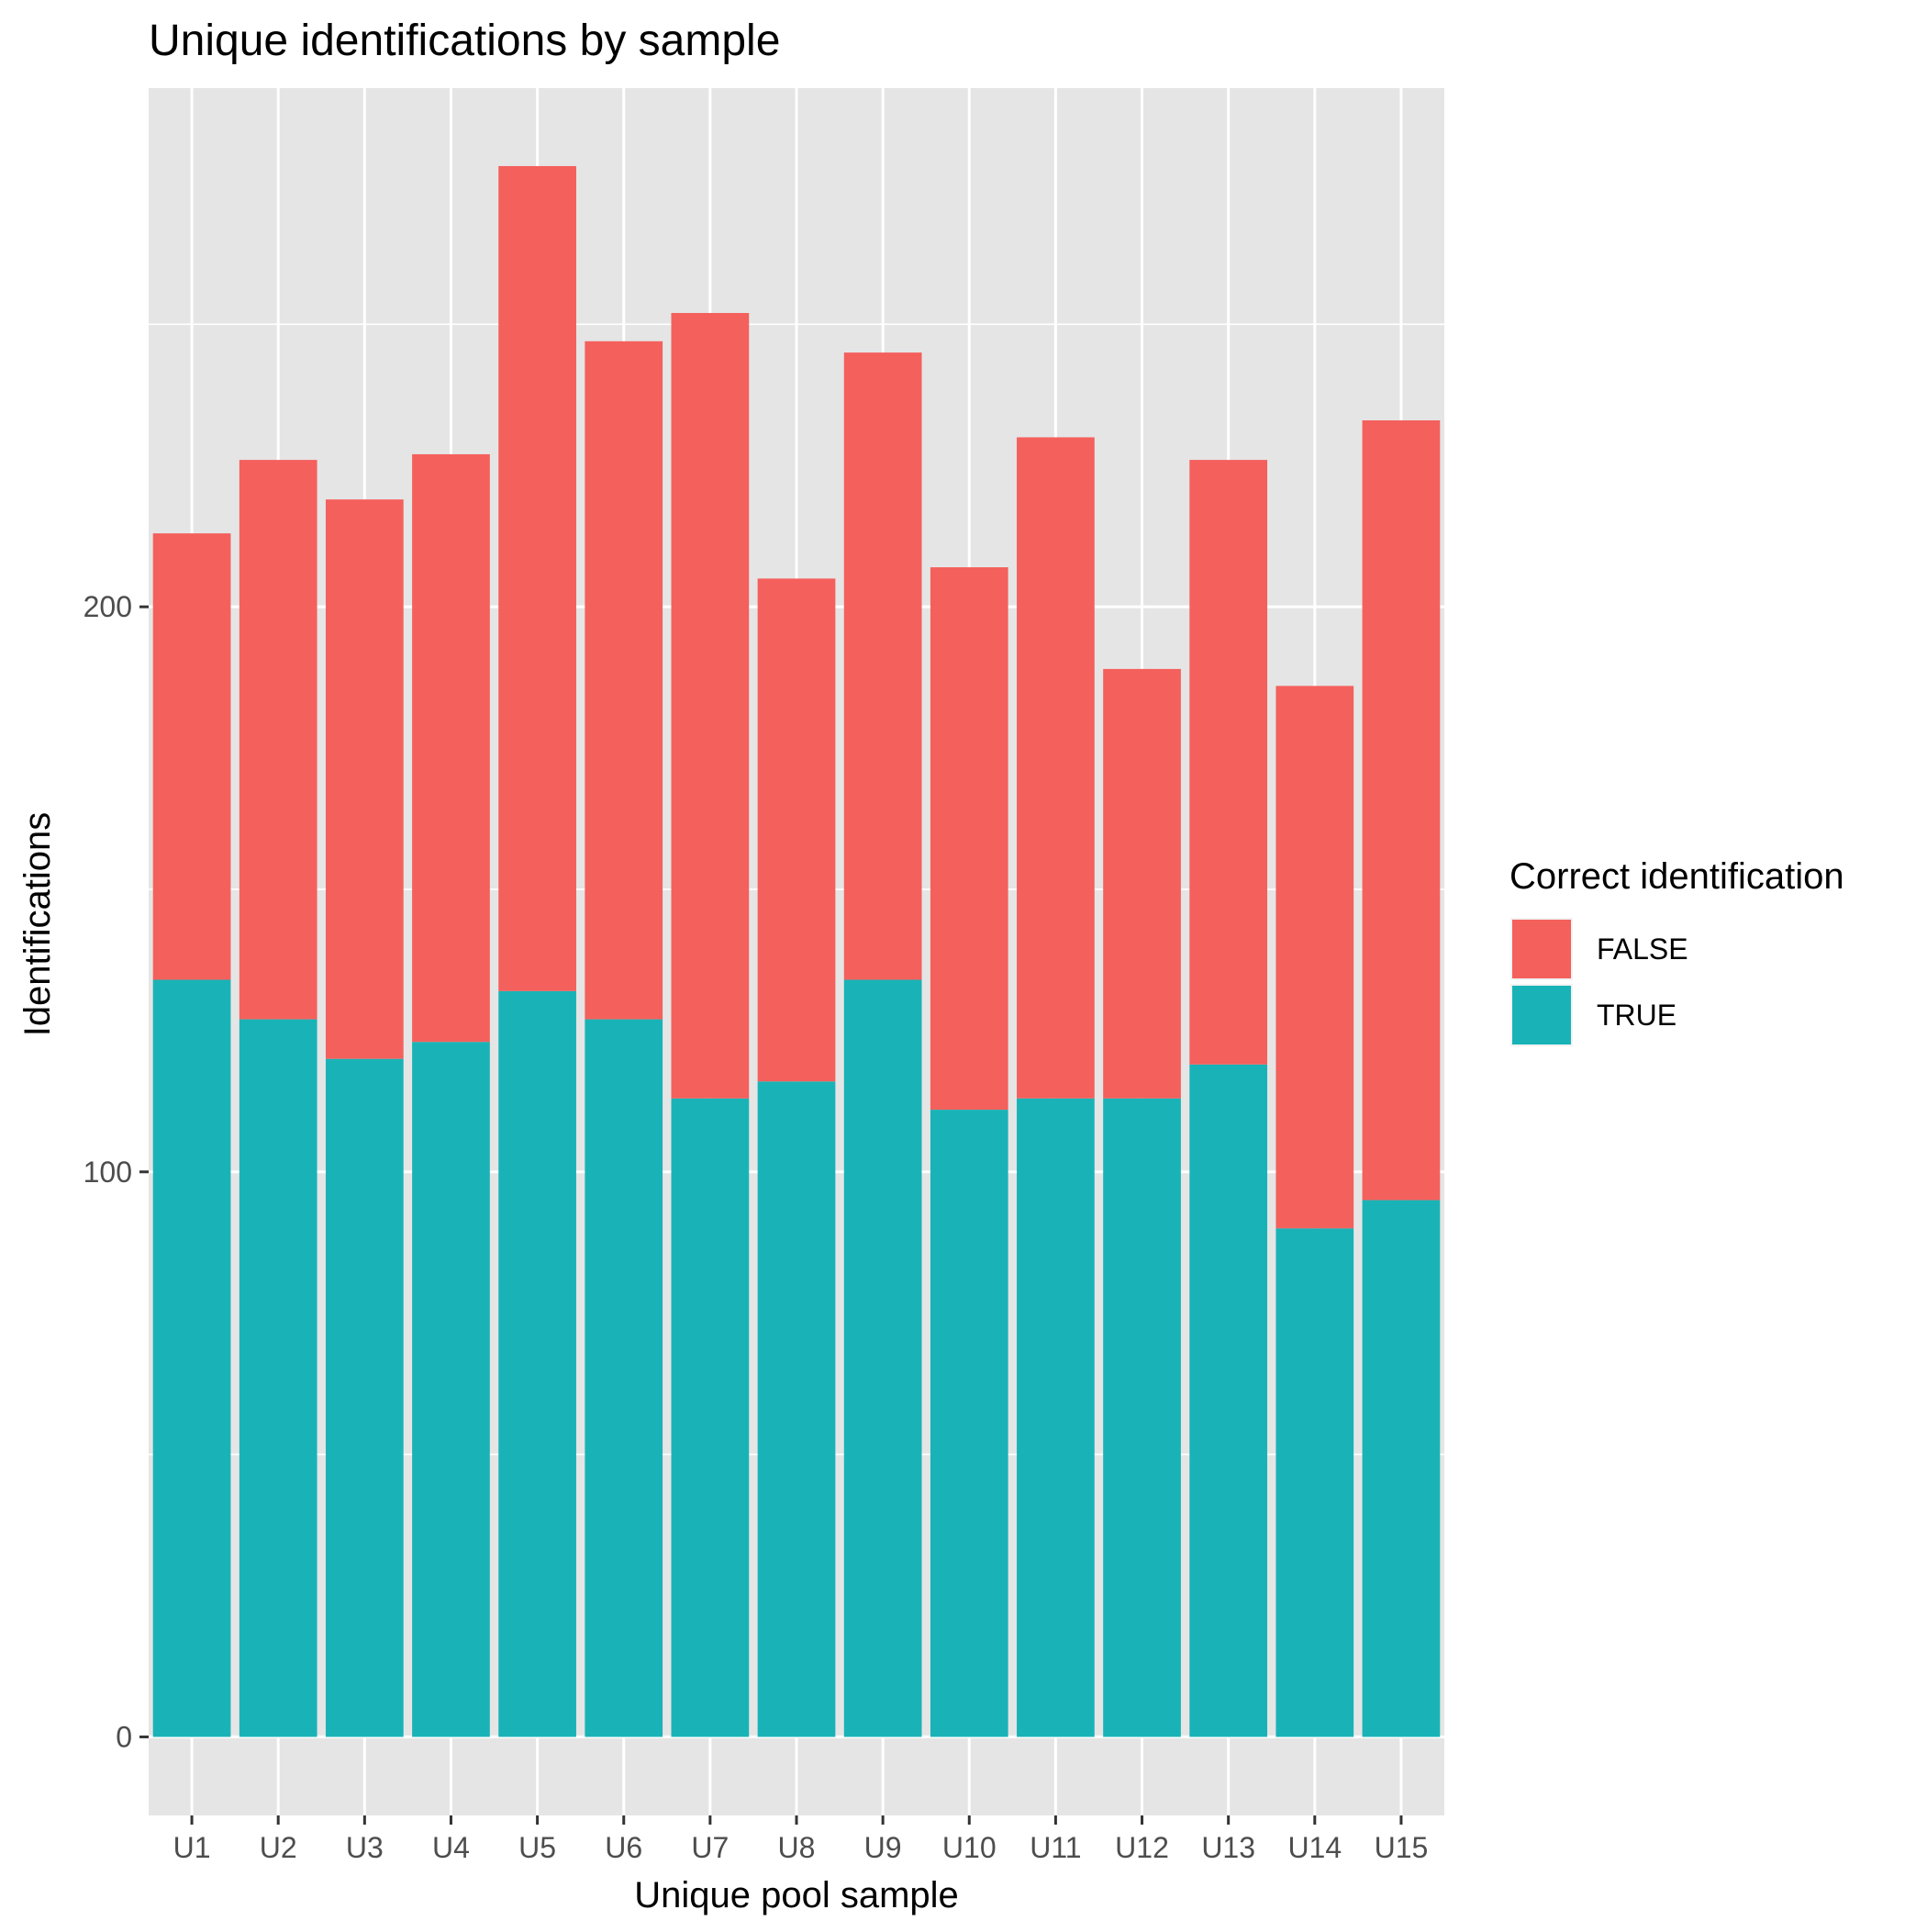 The width and height of the screenshot is (1927, 1932). Describe the element at coordinates (278, 1378) in the screenshot. I see `bar-true-u2` at that location.